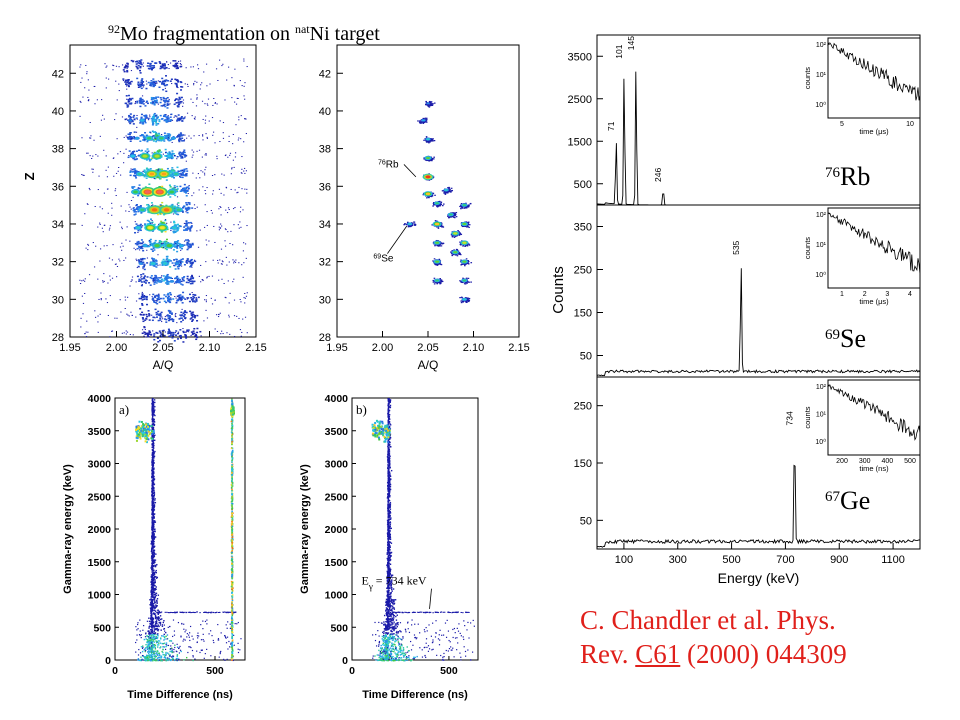  What do you see at coordinates (325, 187) in the screenshot?
I see `y-tick-label: 36` at bounding box center [325, 187].